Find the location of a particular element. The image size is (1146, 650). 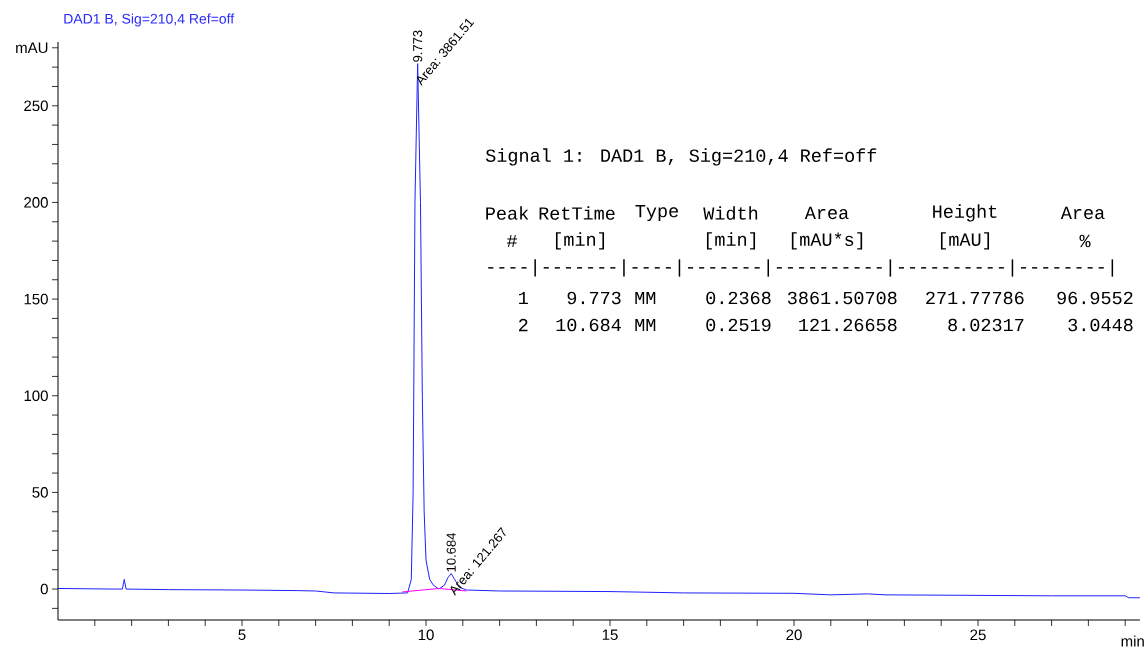

annotation: 121.26658 is located at coordinates (848, 325).